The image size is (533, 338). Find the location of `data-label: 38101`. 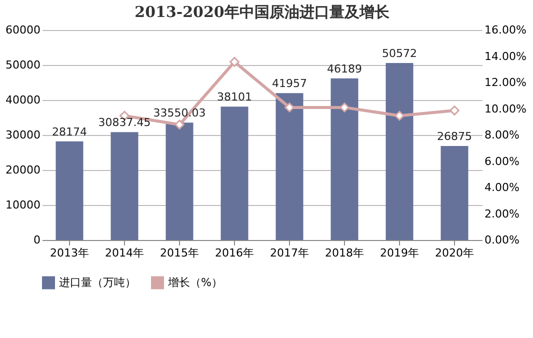

data-label: 38101 is located at coordinates (234, 97).